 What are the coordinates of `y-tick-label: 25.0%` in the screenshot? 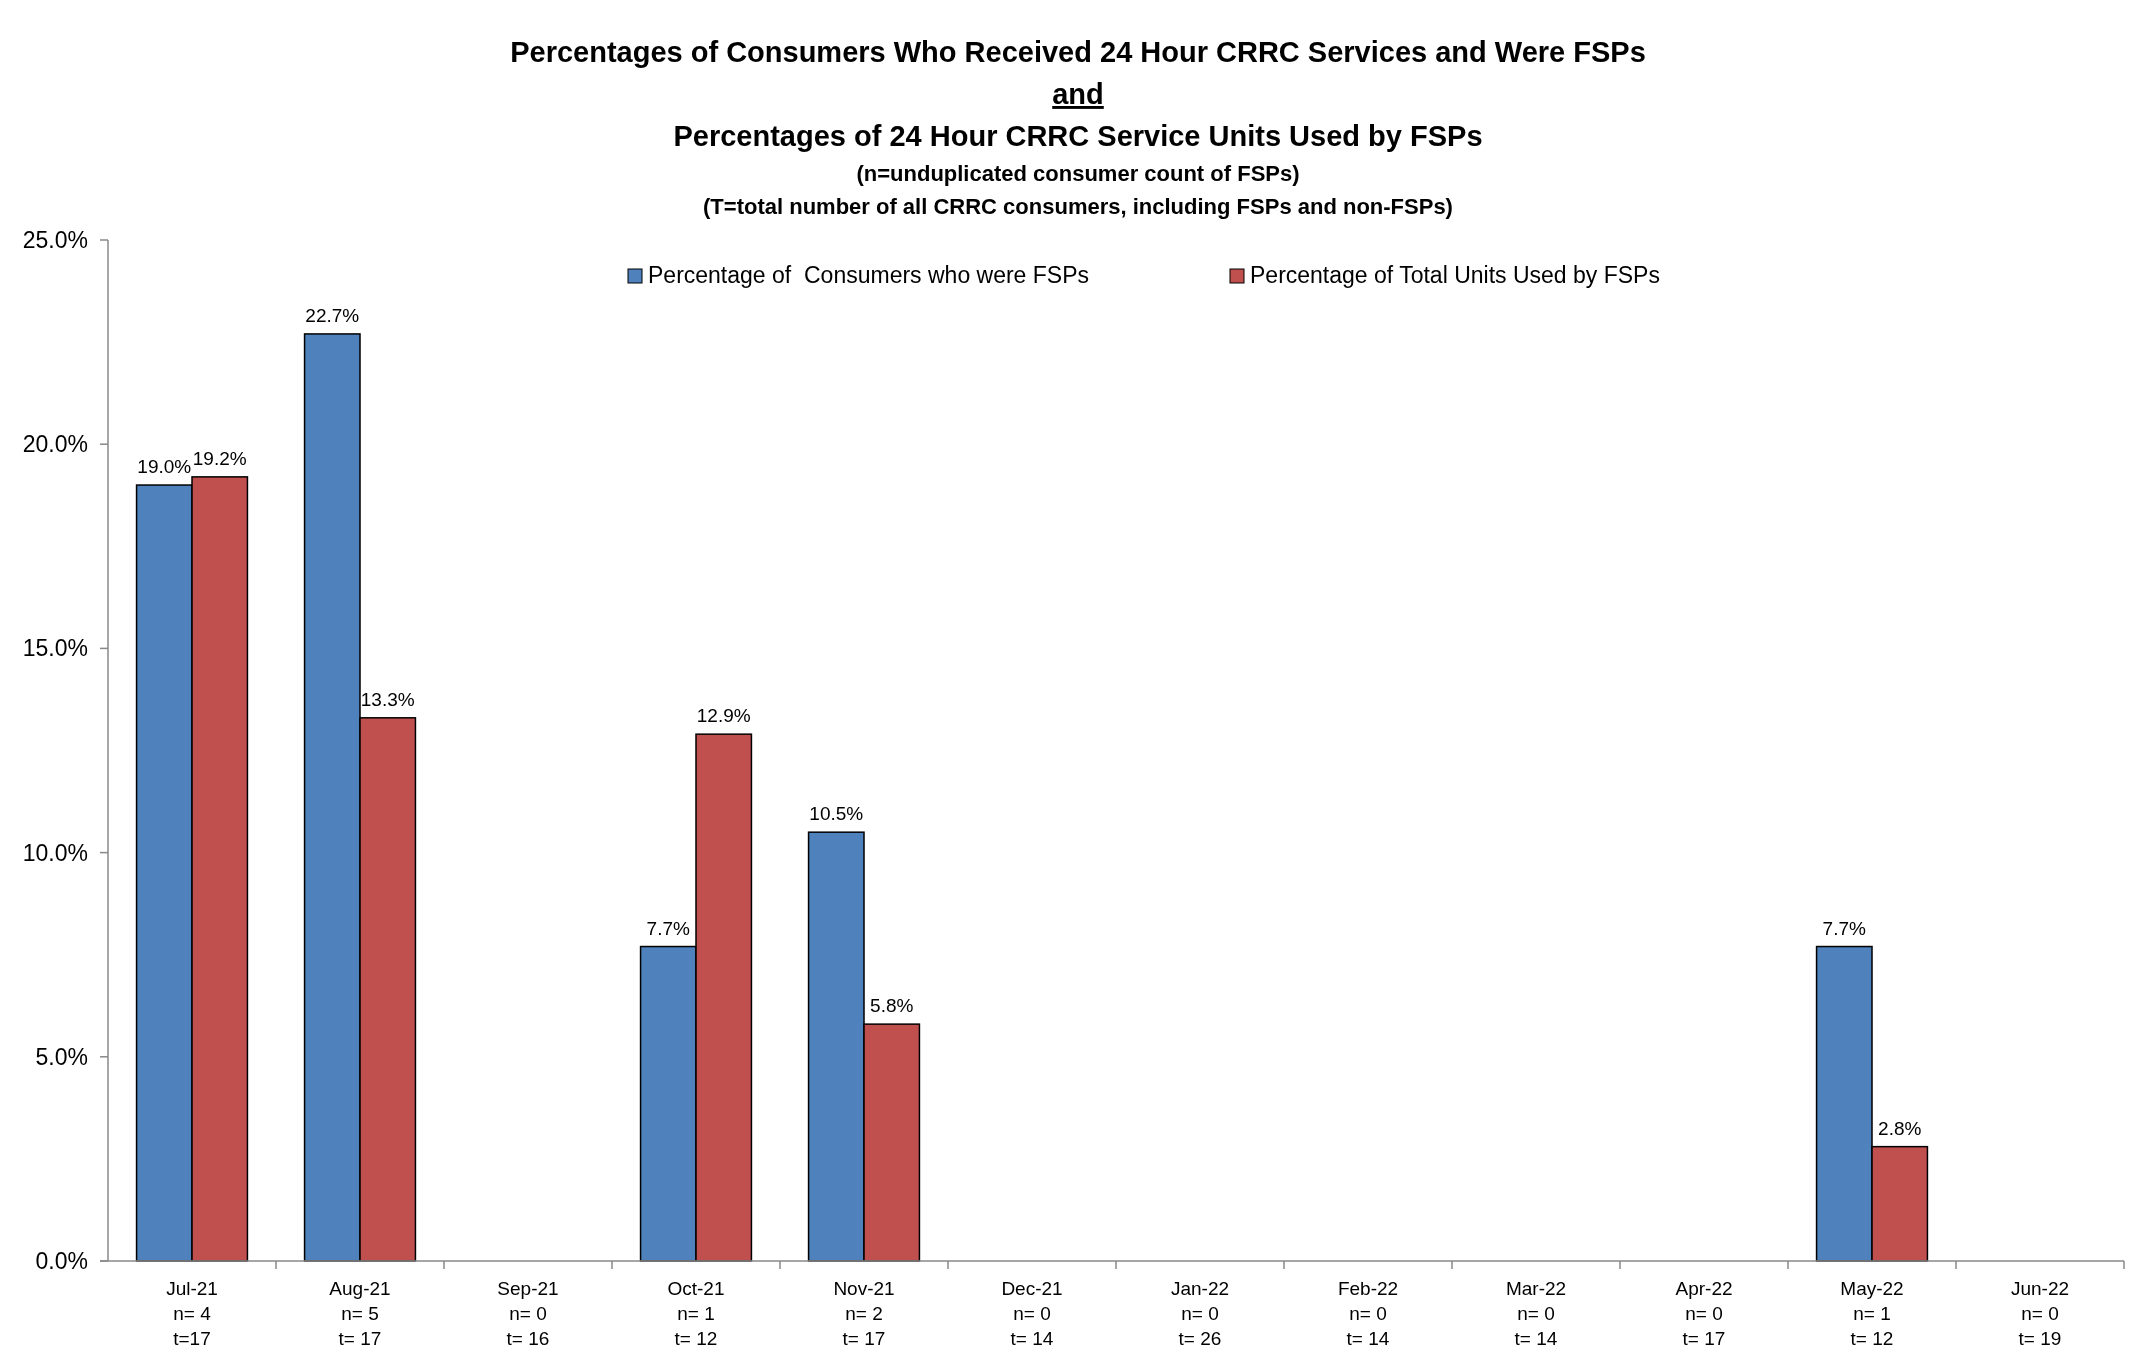 It's located at (55, 240).